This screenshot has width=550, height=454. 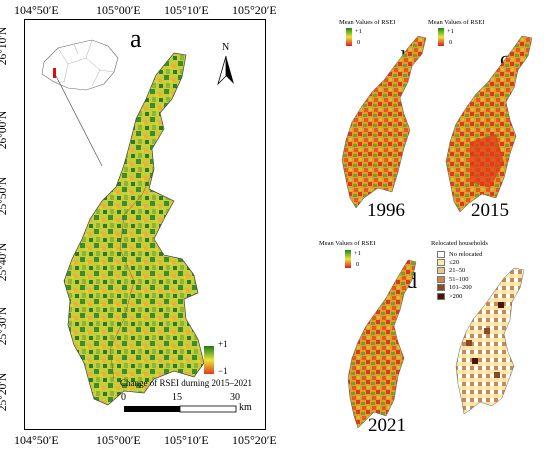 I want to click on panel-d-legend-title: Mean Values of RSEI, so click(x=347, y=243).